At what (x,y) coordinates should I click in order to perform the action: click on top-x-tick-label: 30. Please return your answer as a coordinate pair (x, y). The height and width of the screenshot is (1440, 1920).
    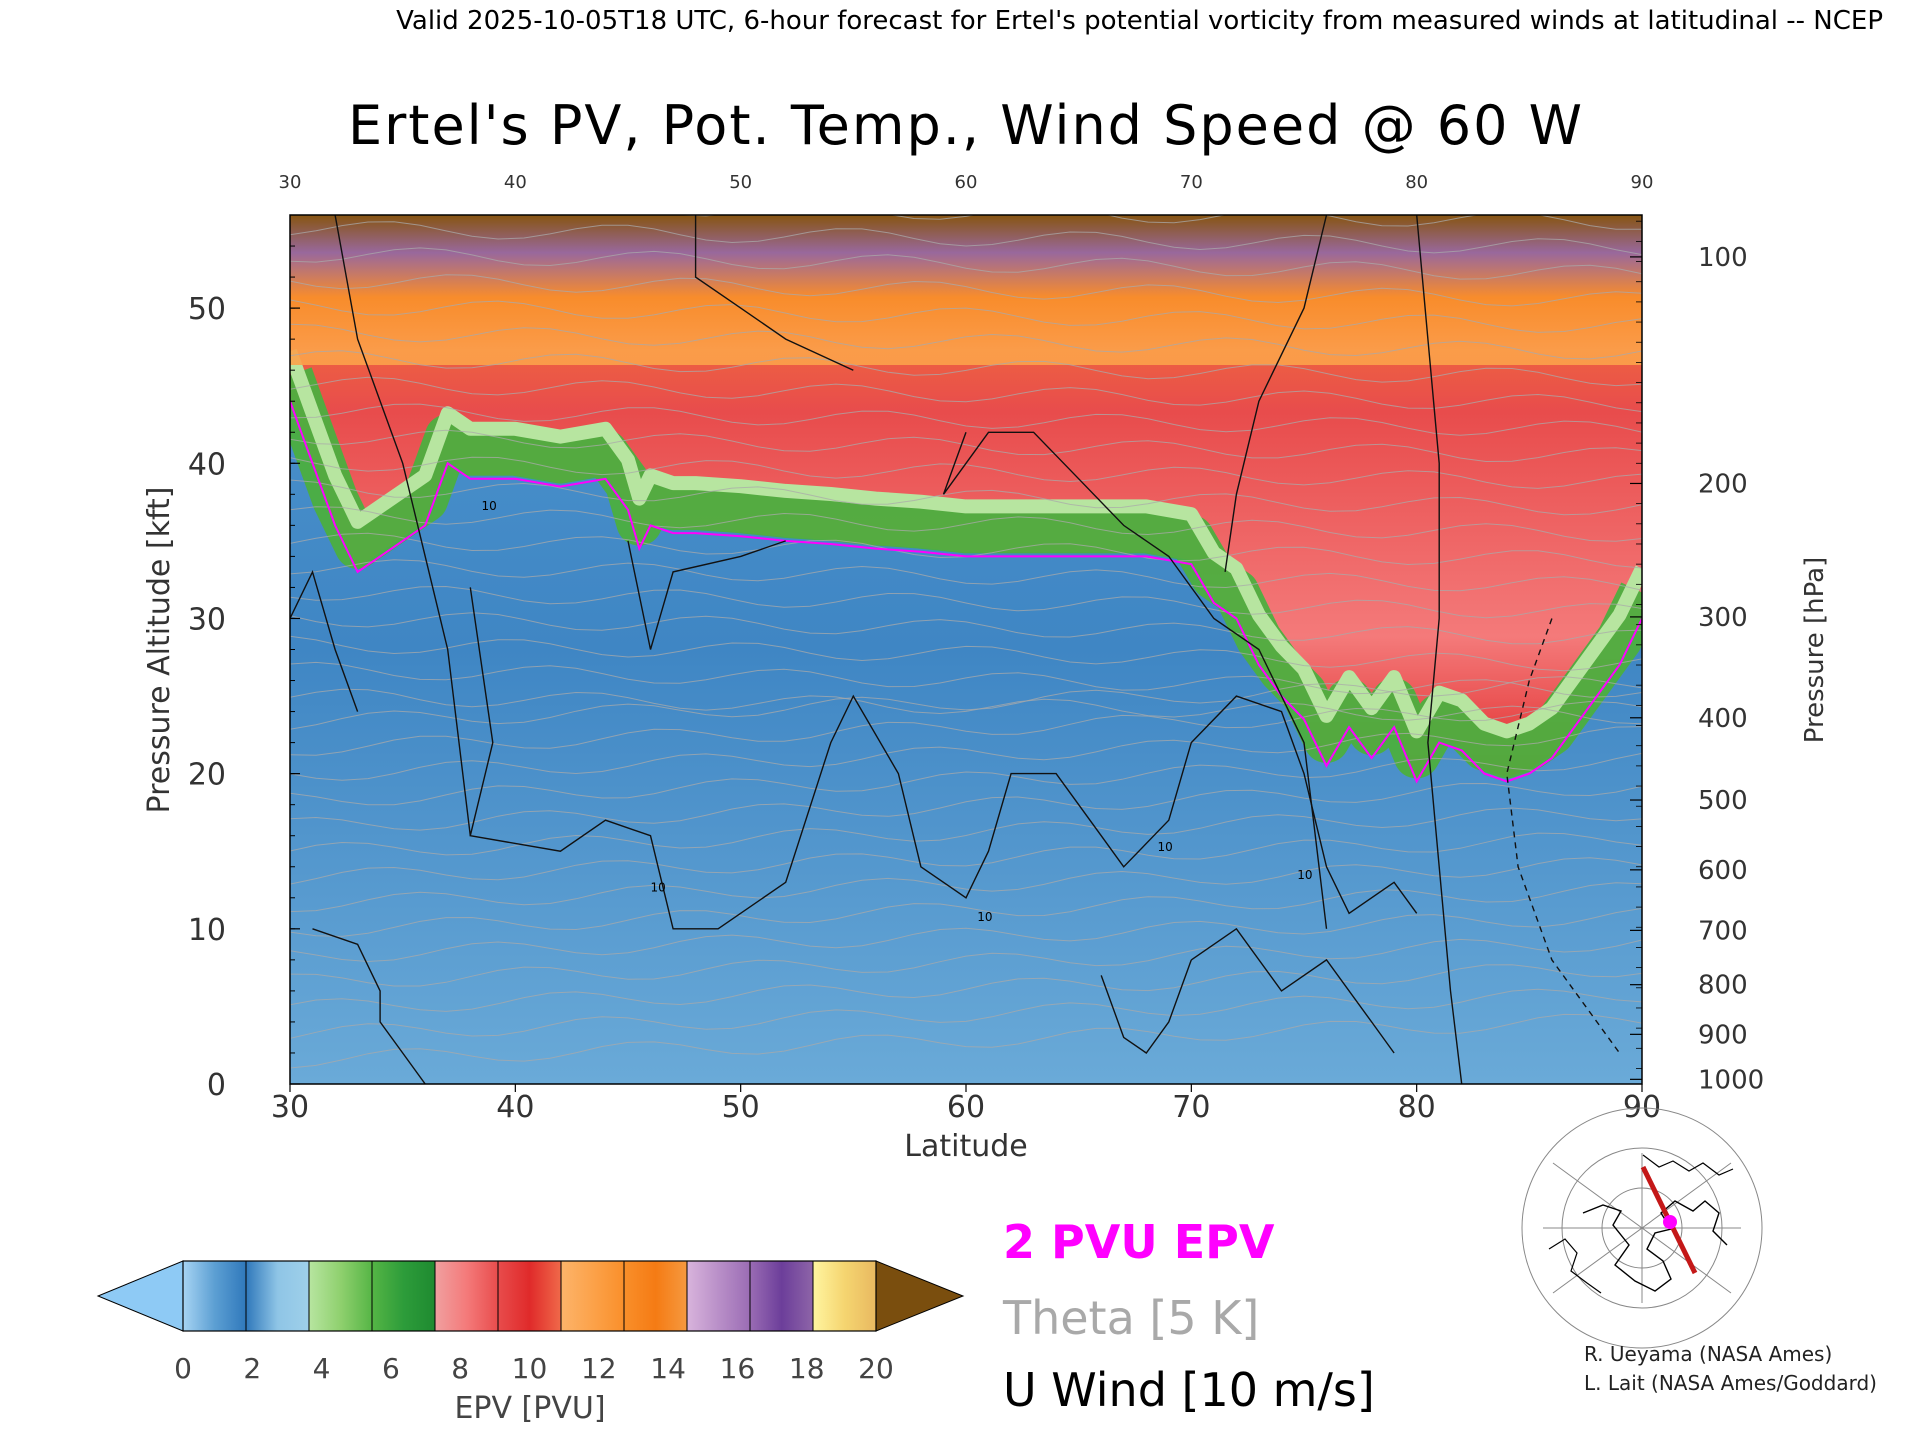
    Looking at the image, I should click on (290, 182).